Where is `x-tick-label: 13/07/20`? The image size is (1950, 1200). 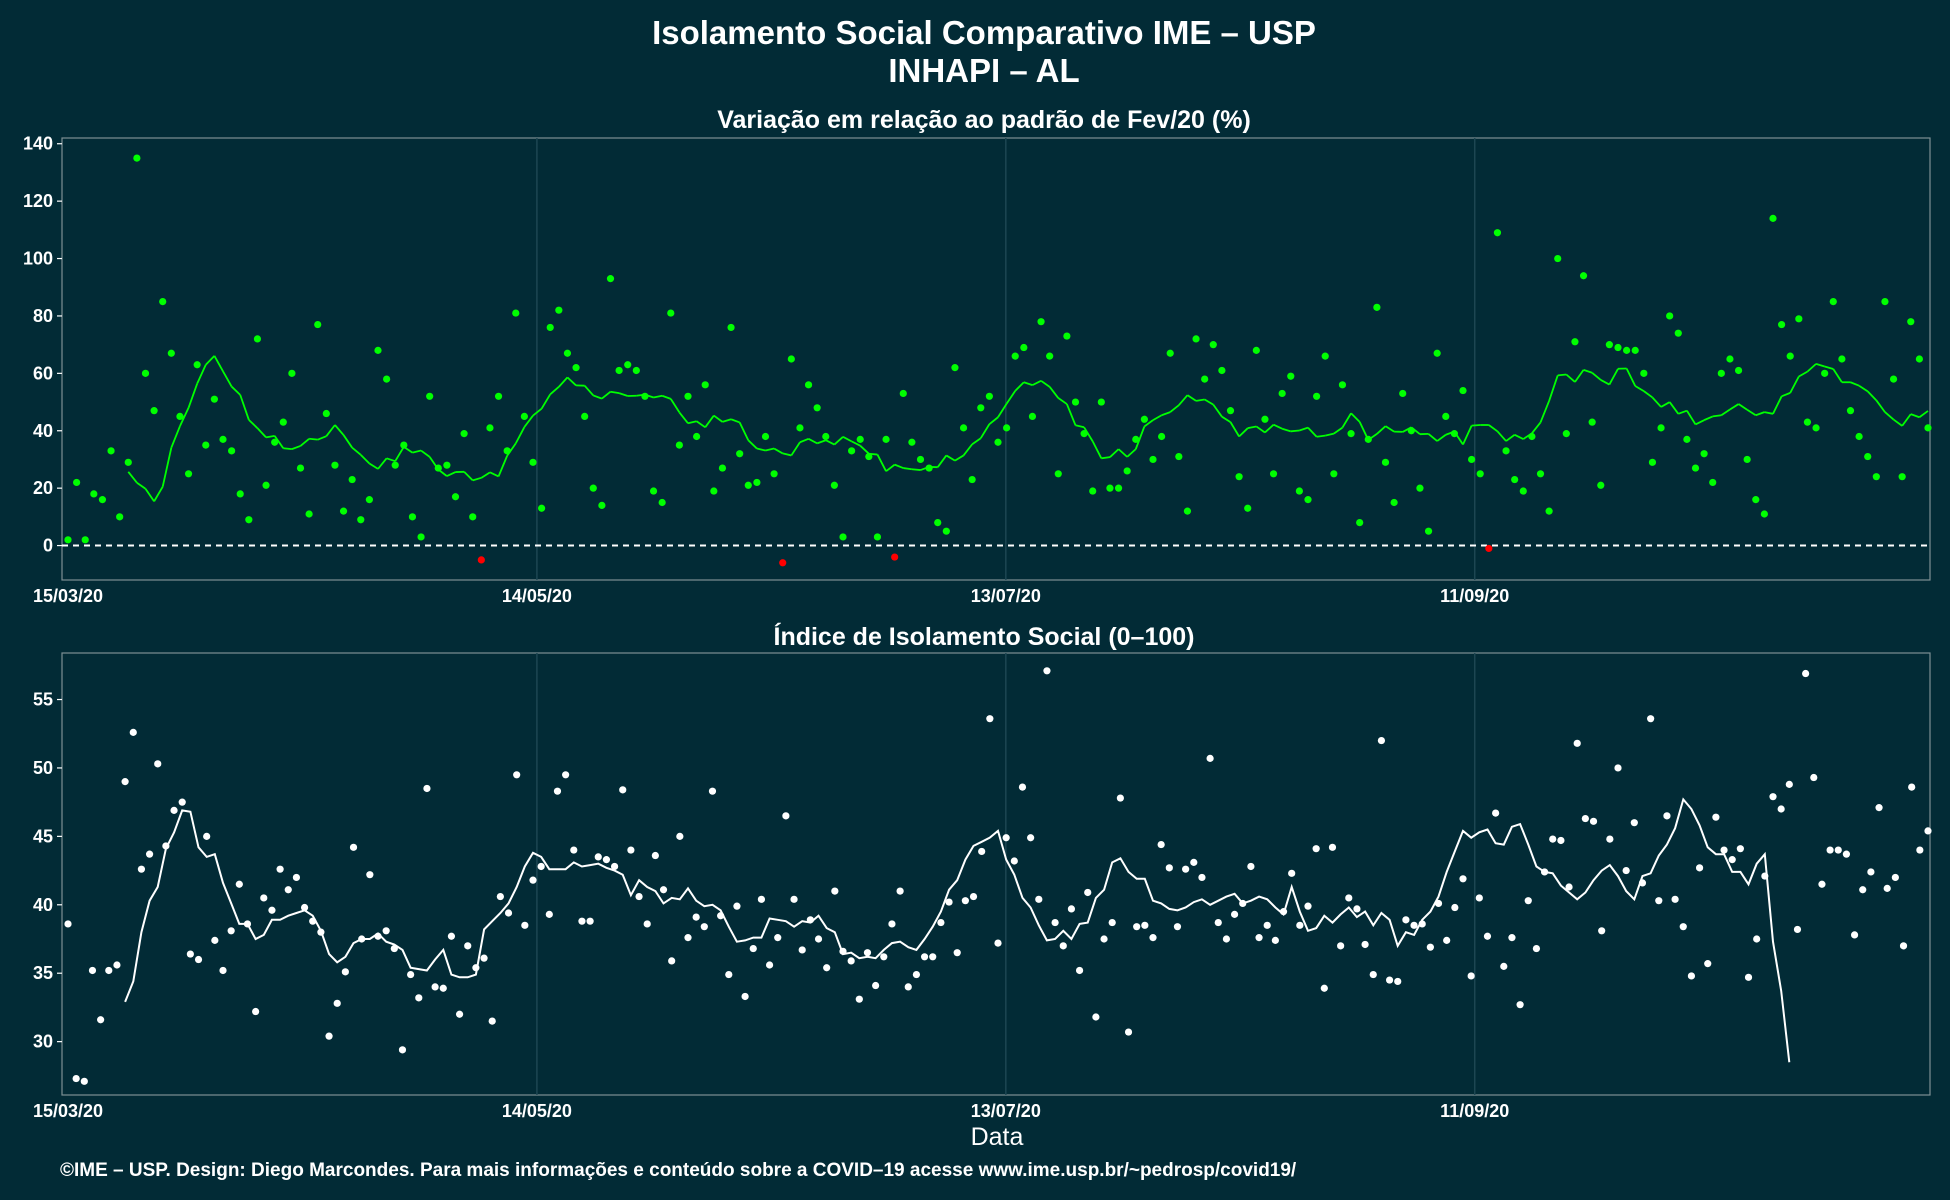
x-tick-label: 13/07/20 is located at coordinates (1006, 596).